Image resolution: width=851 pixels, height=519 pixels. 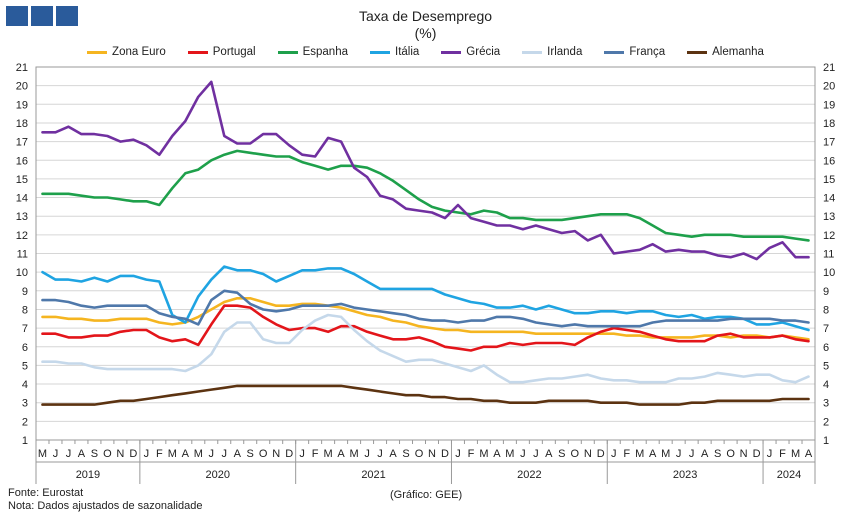 I want to click on y-tick-label-left: 10, so click(x=22, y=273).